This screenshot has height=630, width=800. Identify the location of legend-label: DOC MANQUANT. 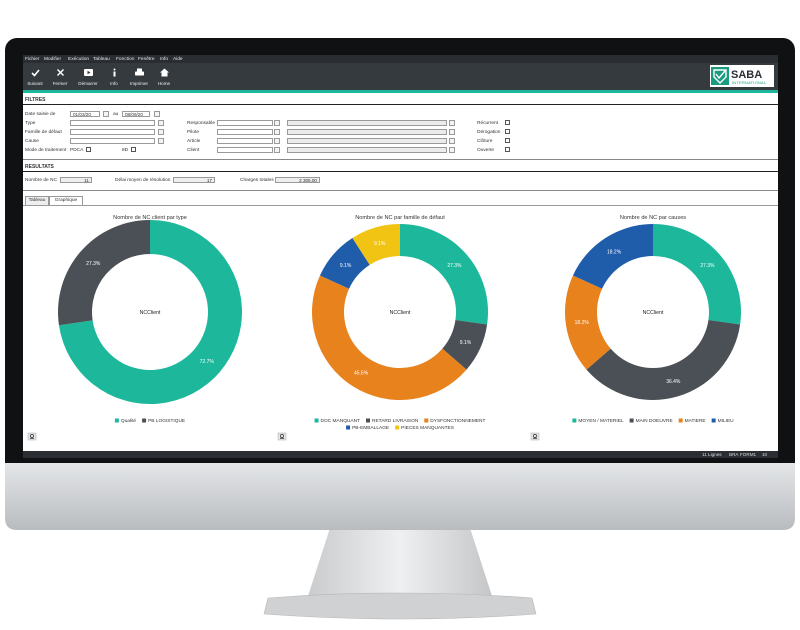
(341, 421).